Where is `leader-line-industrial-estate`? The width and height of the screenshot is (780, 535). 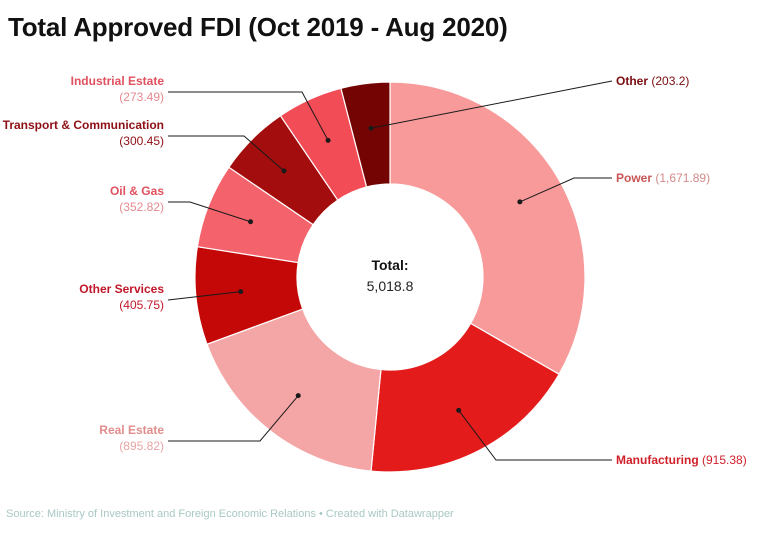 leader-line-industrial-estate is located at coordinates (248, 116).